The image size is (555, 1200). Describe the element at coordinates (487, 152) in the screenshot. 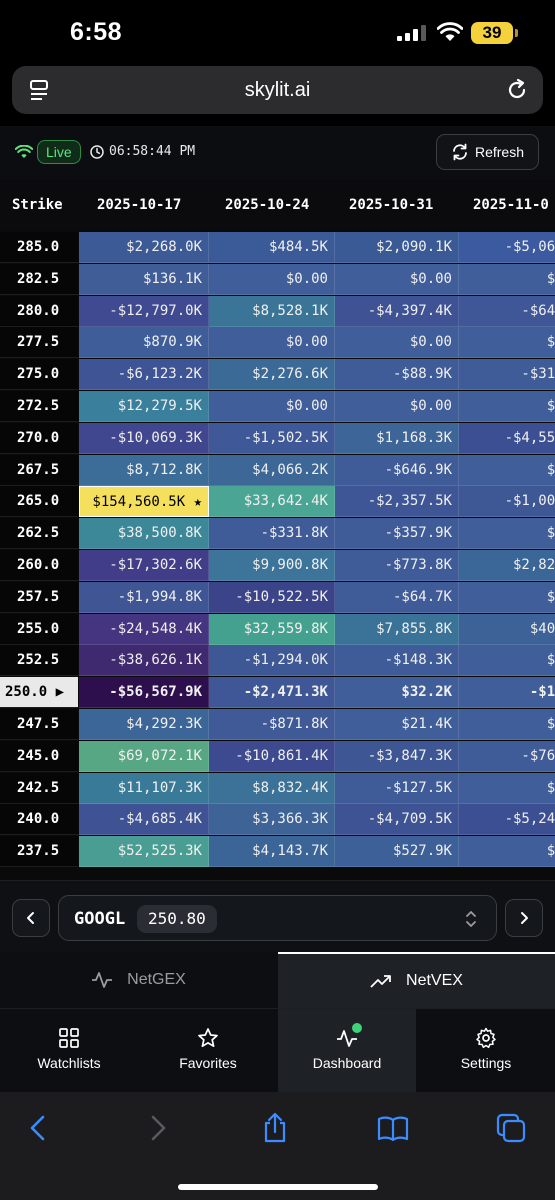

I see `refresh-button: Refresh` at that location.